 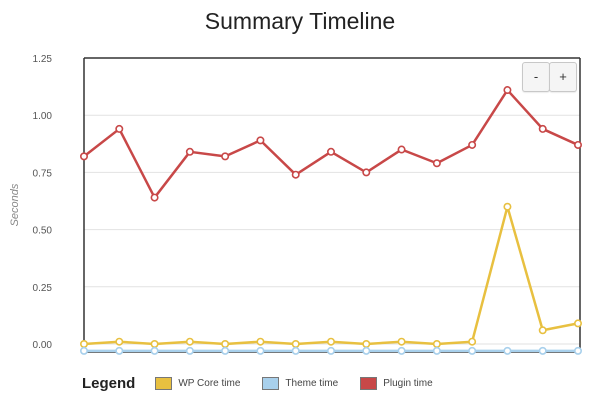 I want to click on legend-label-plugin: Plugin time, so click(x=408, y=383).